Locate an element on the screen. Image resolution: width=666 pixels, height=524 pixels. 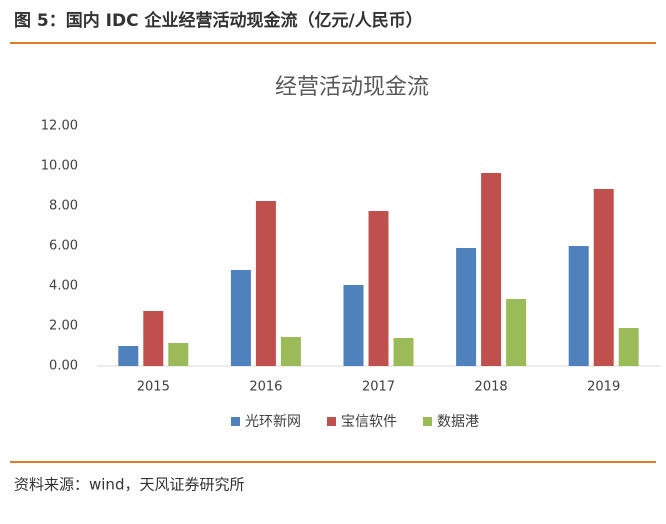
x-tick-label: 2019 is located at coordinates (603, 387).